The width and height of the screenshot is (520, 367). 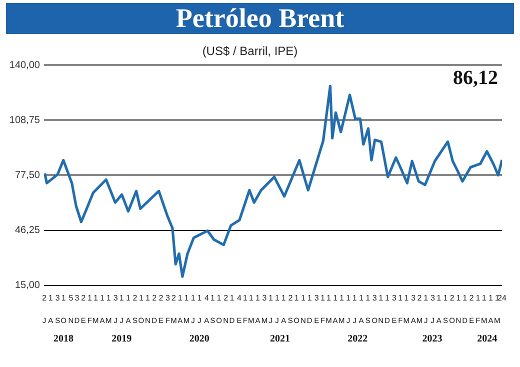 I want to click on chart-title: Petróleo Brent, so click(x=260, y=18).